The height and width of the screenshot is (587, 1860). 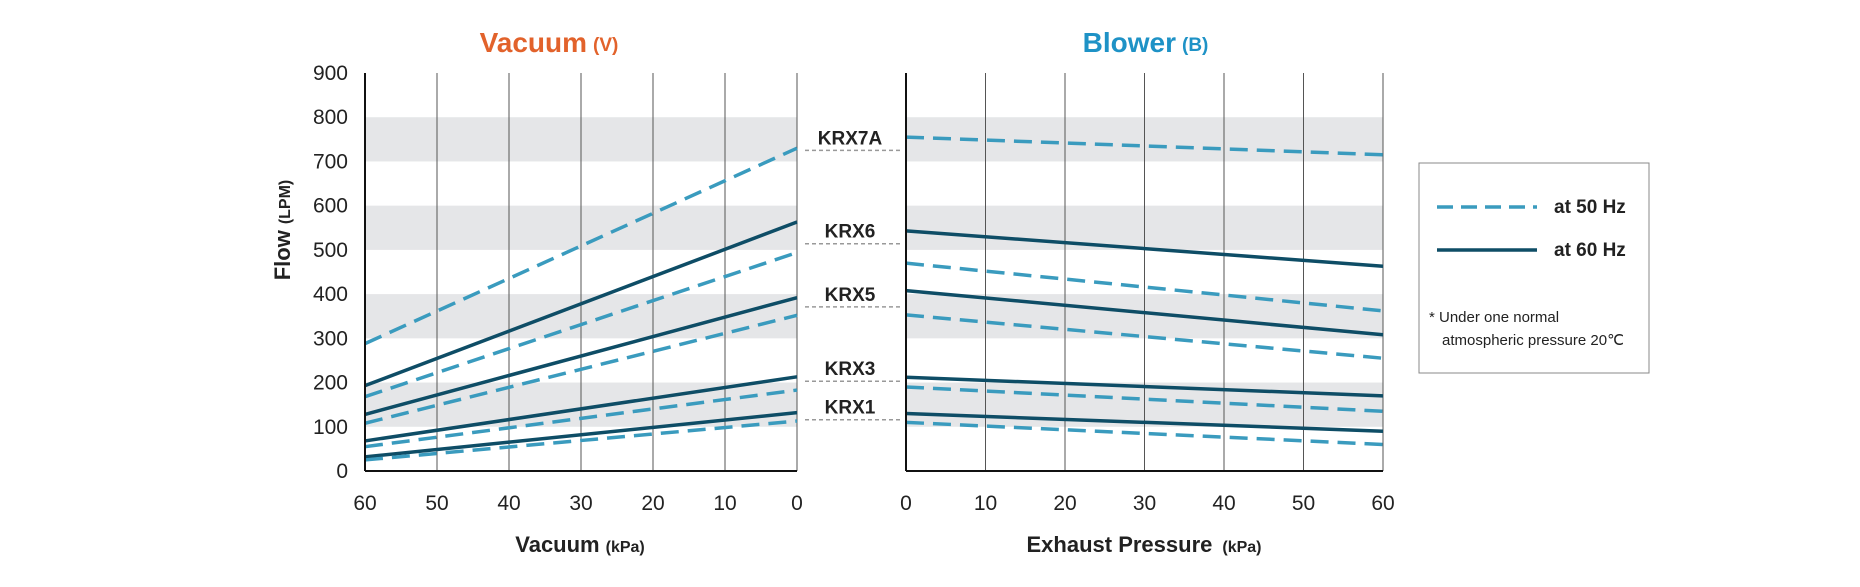 I want to click on blower-x-tick-label-30: 30, so click(x=1144, y=503).